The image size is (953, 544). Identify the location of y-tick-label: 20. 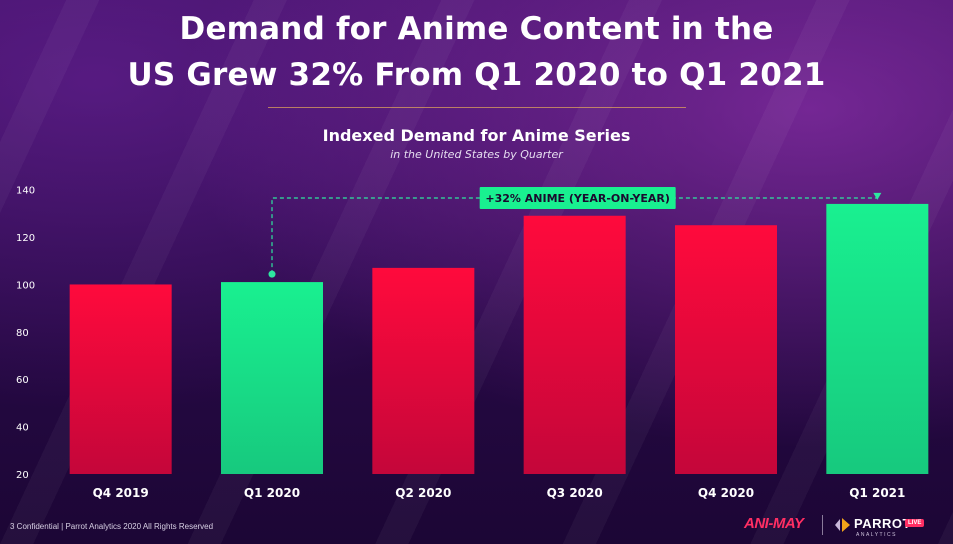
(22, 475).